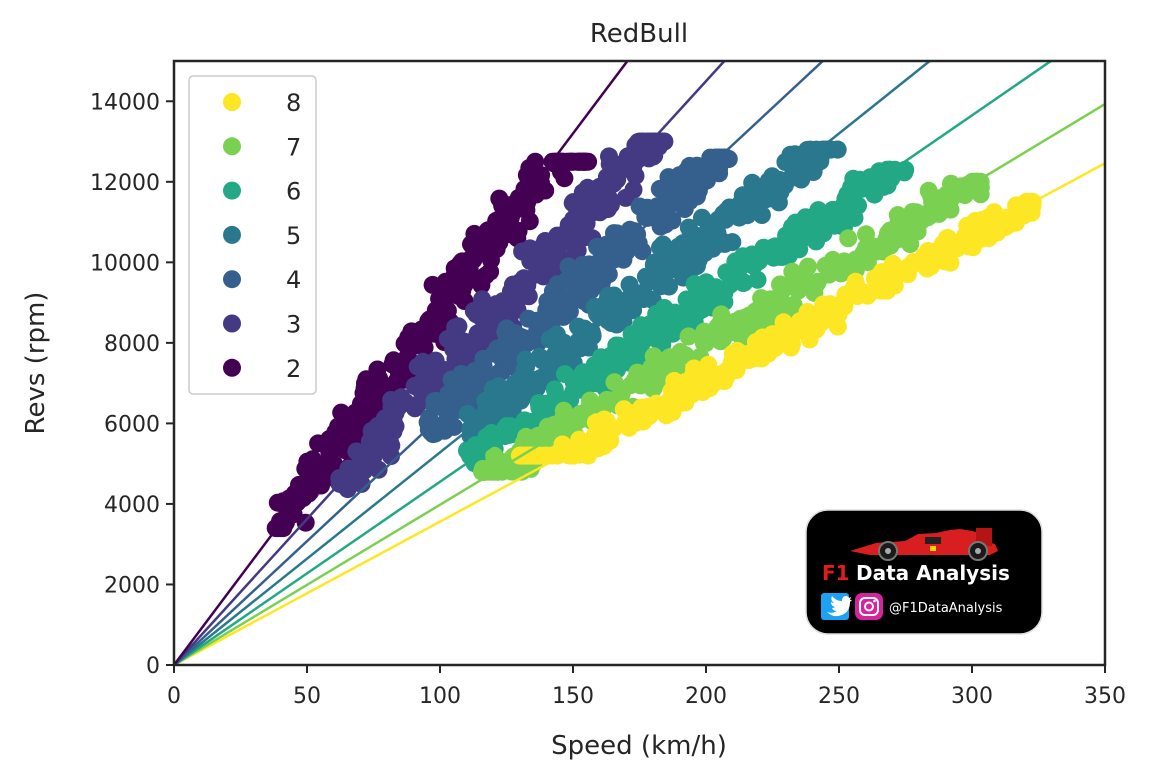 This screenshot has height=782, width=1149. I want to click on y-axis: 0 2000 4000 6000 8000 10000 12000 14000, so click(132, 384).